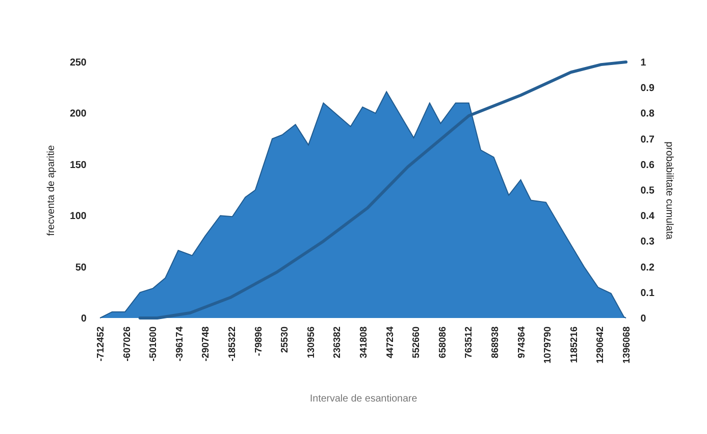 The width and height of the screenshot is (707, 434). Describe the element at coordinates (83, 319) in the screenshot. I see `y-tick-label: 0` at that location.